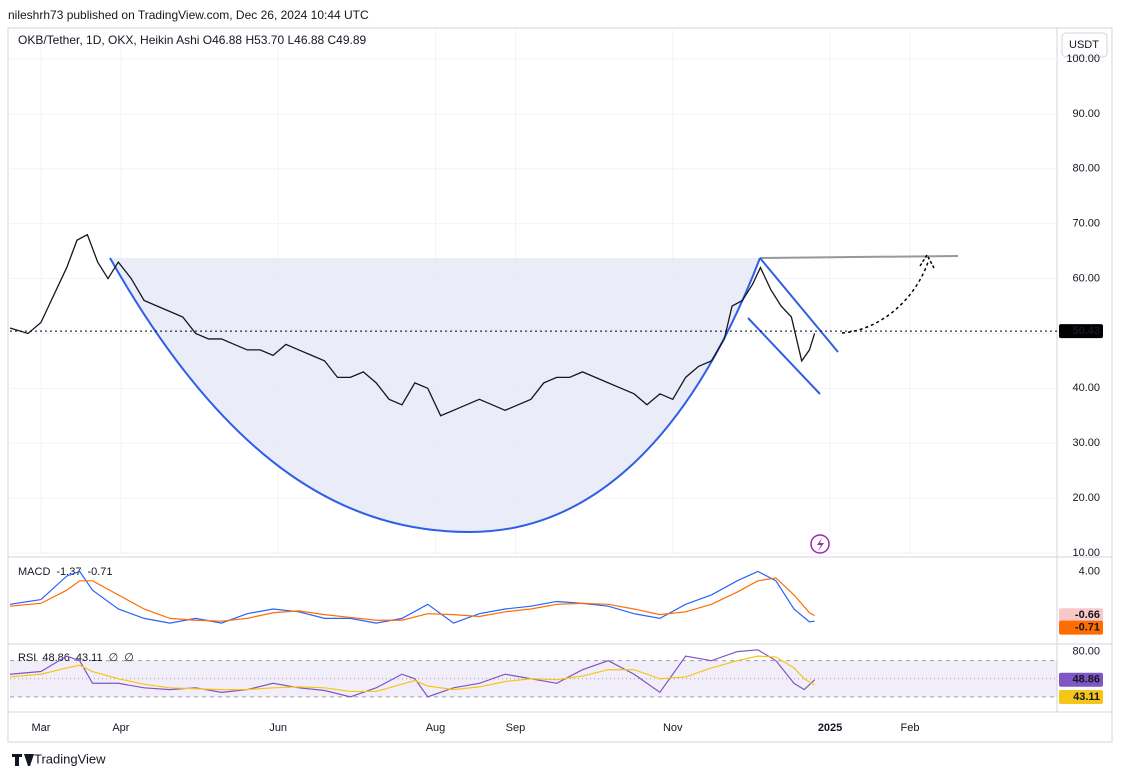 Image resolution: width=1122 pixels, height=777 pixels. What do you see at coordinates (516, 728) in the screenshot?
I see `x-tick-label: Sep` at bounding box center [516, 728].